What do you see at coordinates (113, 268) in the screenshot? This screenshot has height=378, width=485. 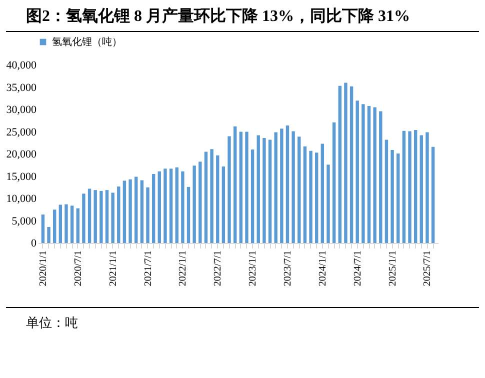 I see `x-tick-label: 2021/1/1` at bounding box center [113, 268].